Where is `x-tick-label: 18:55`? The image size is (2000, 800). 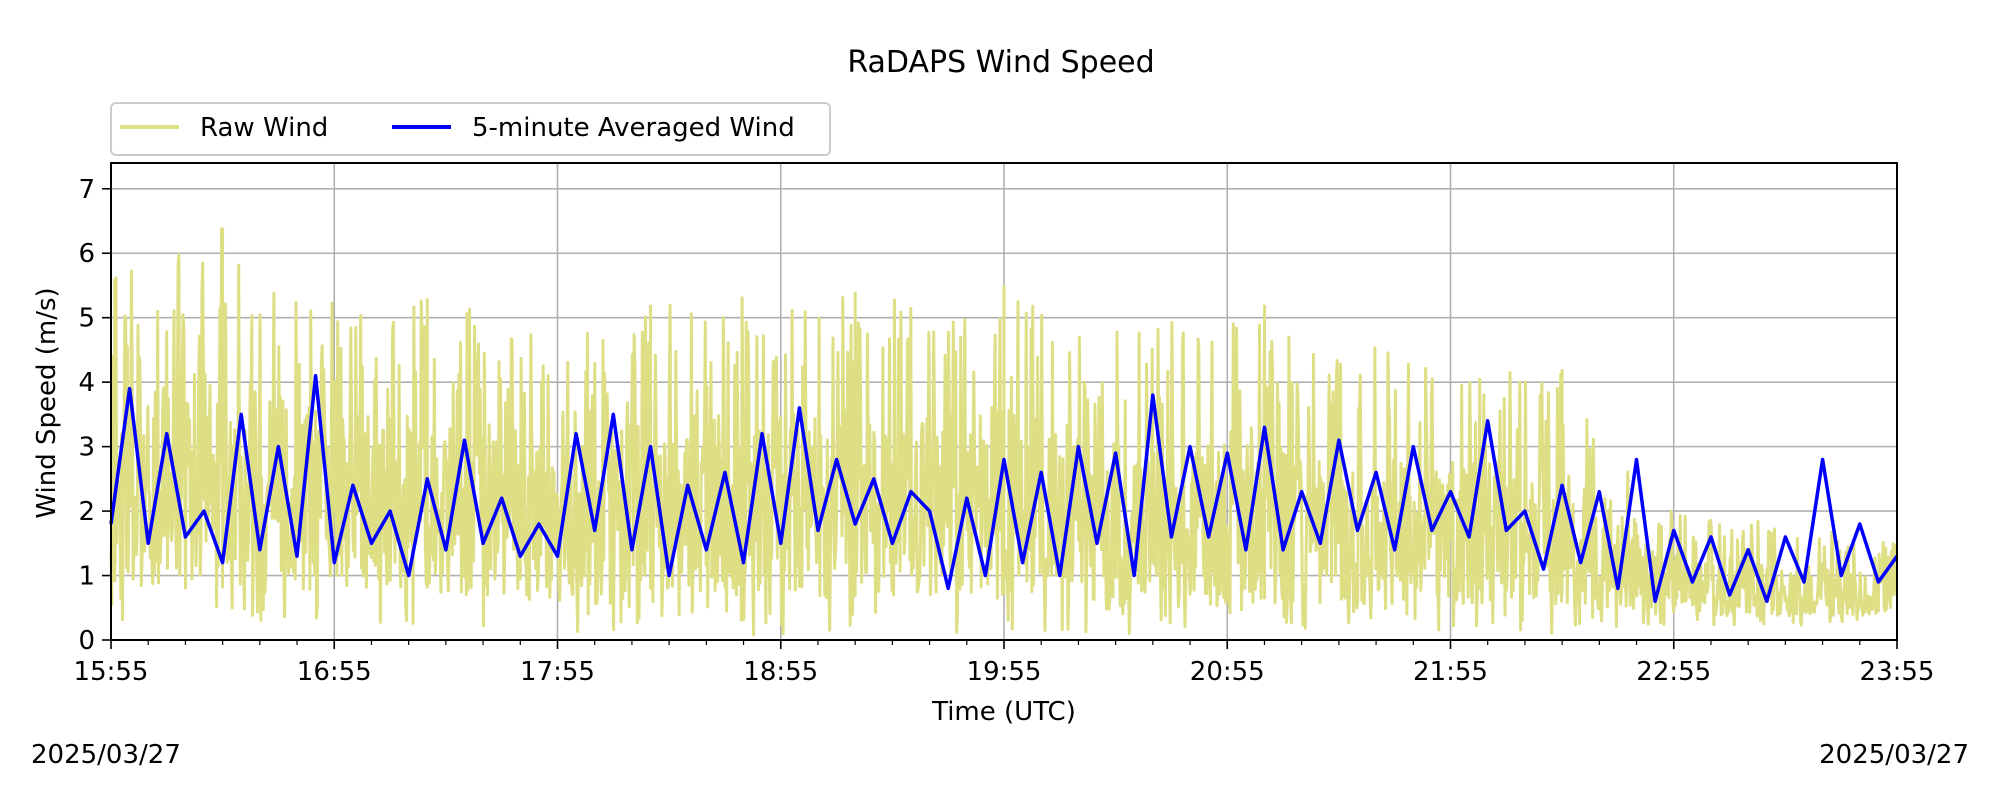
x-tick-label: 18:55 is located at coordinates (780, 672).